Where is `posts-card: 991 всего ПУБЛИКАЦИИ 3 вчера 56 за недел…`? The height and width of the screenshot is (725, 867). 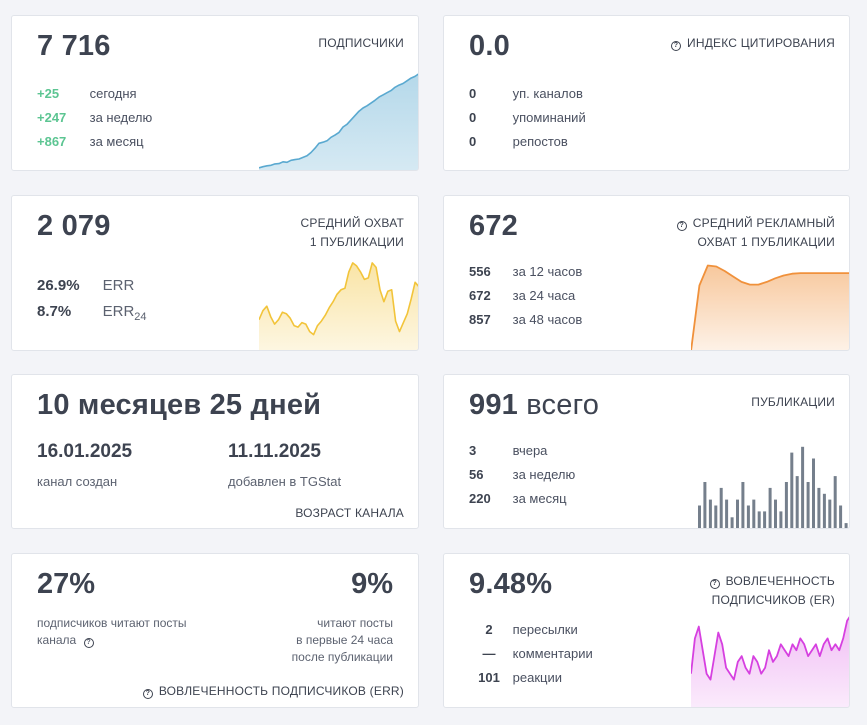 posts-card: 991 всего ПУБЛИКАЦИИ 3 вчера 56 за недел… is located at coordinates (646, 451).